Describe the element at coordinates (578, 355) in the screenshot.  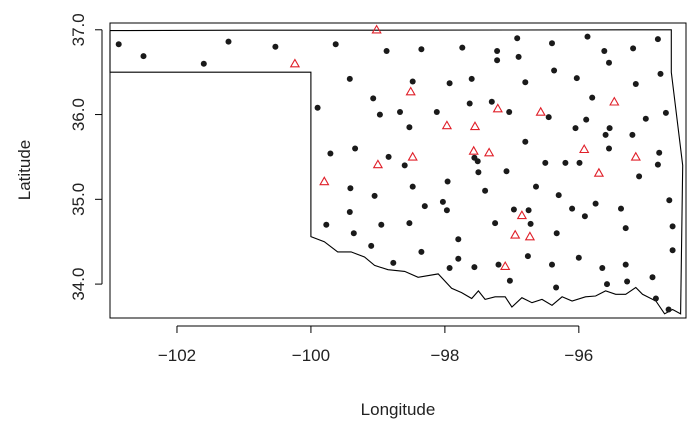
I see `x-tick-label: −96` at that location.